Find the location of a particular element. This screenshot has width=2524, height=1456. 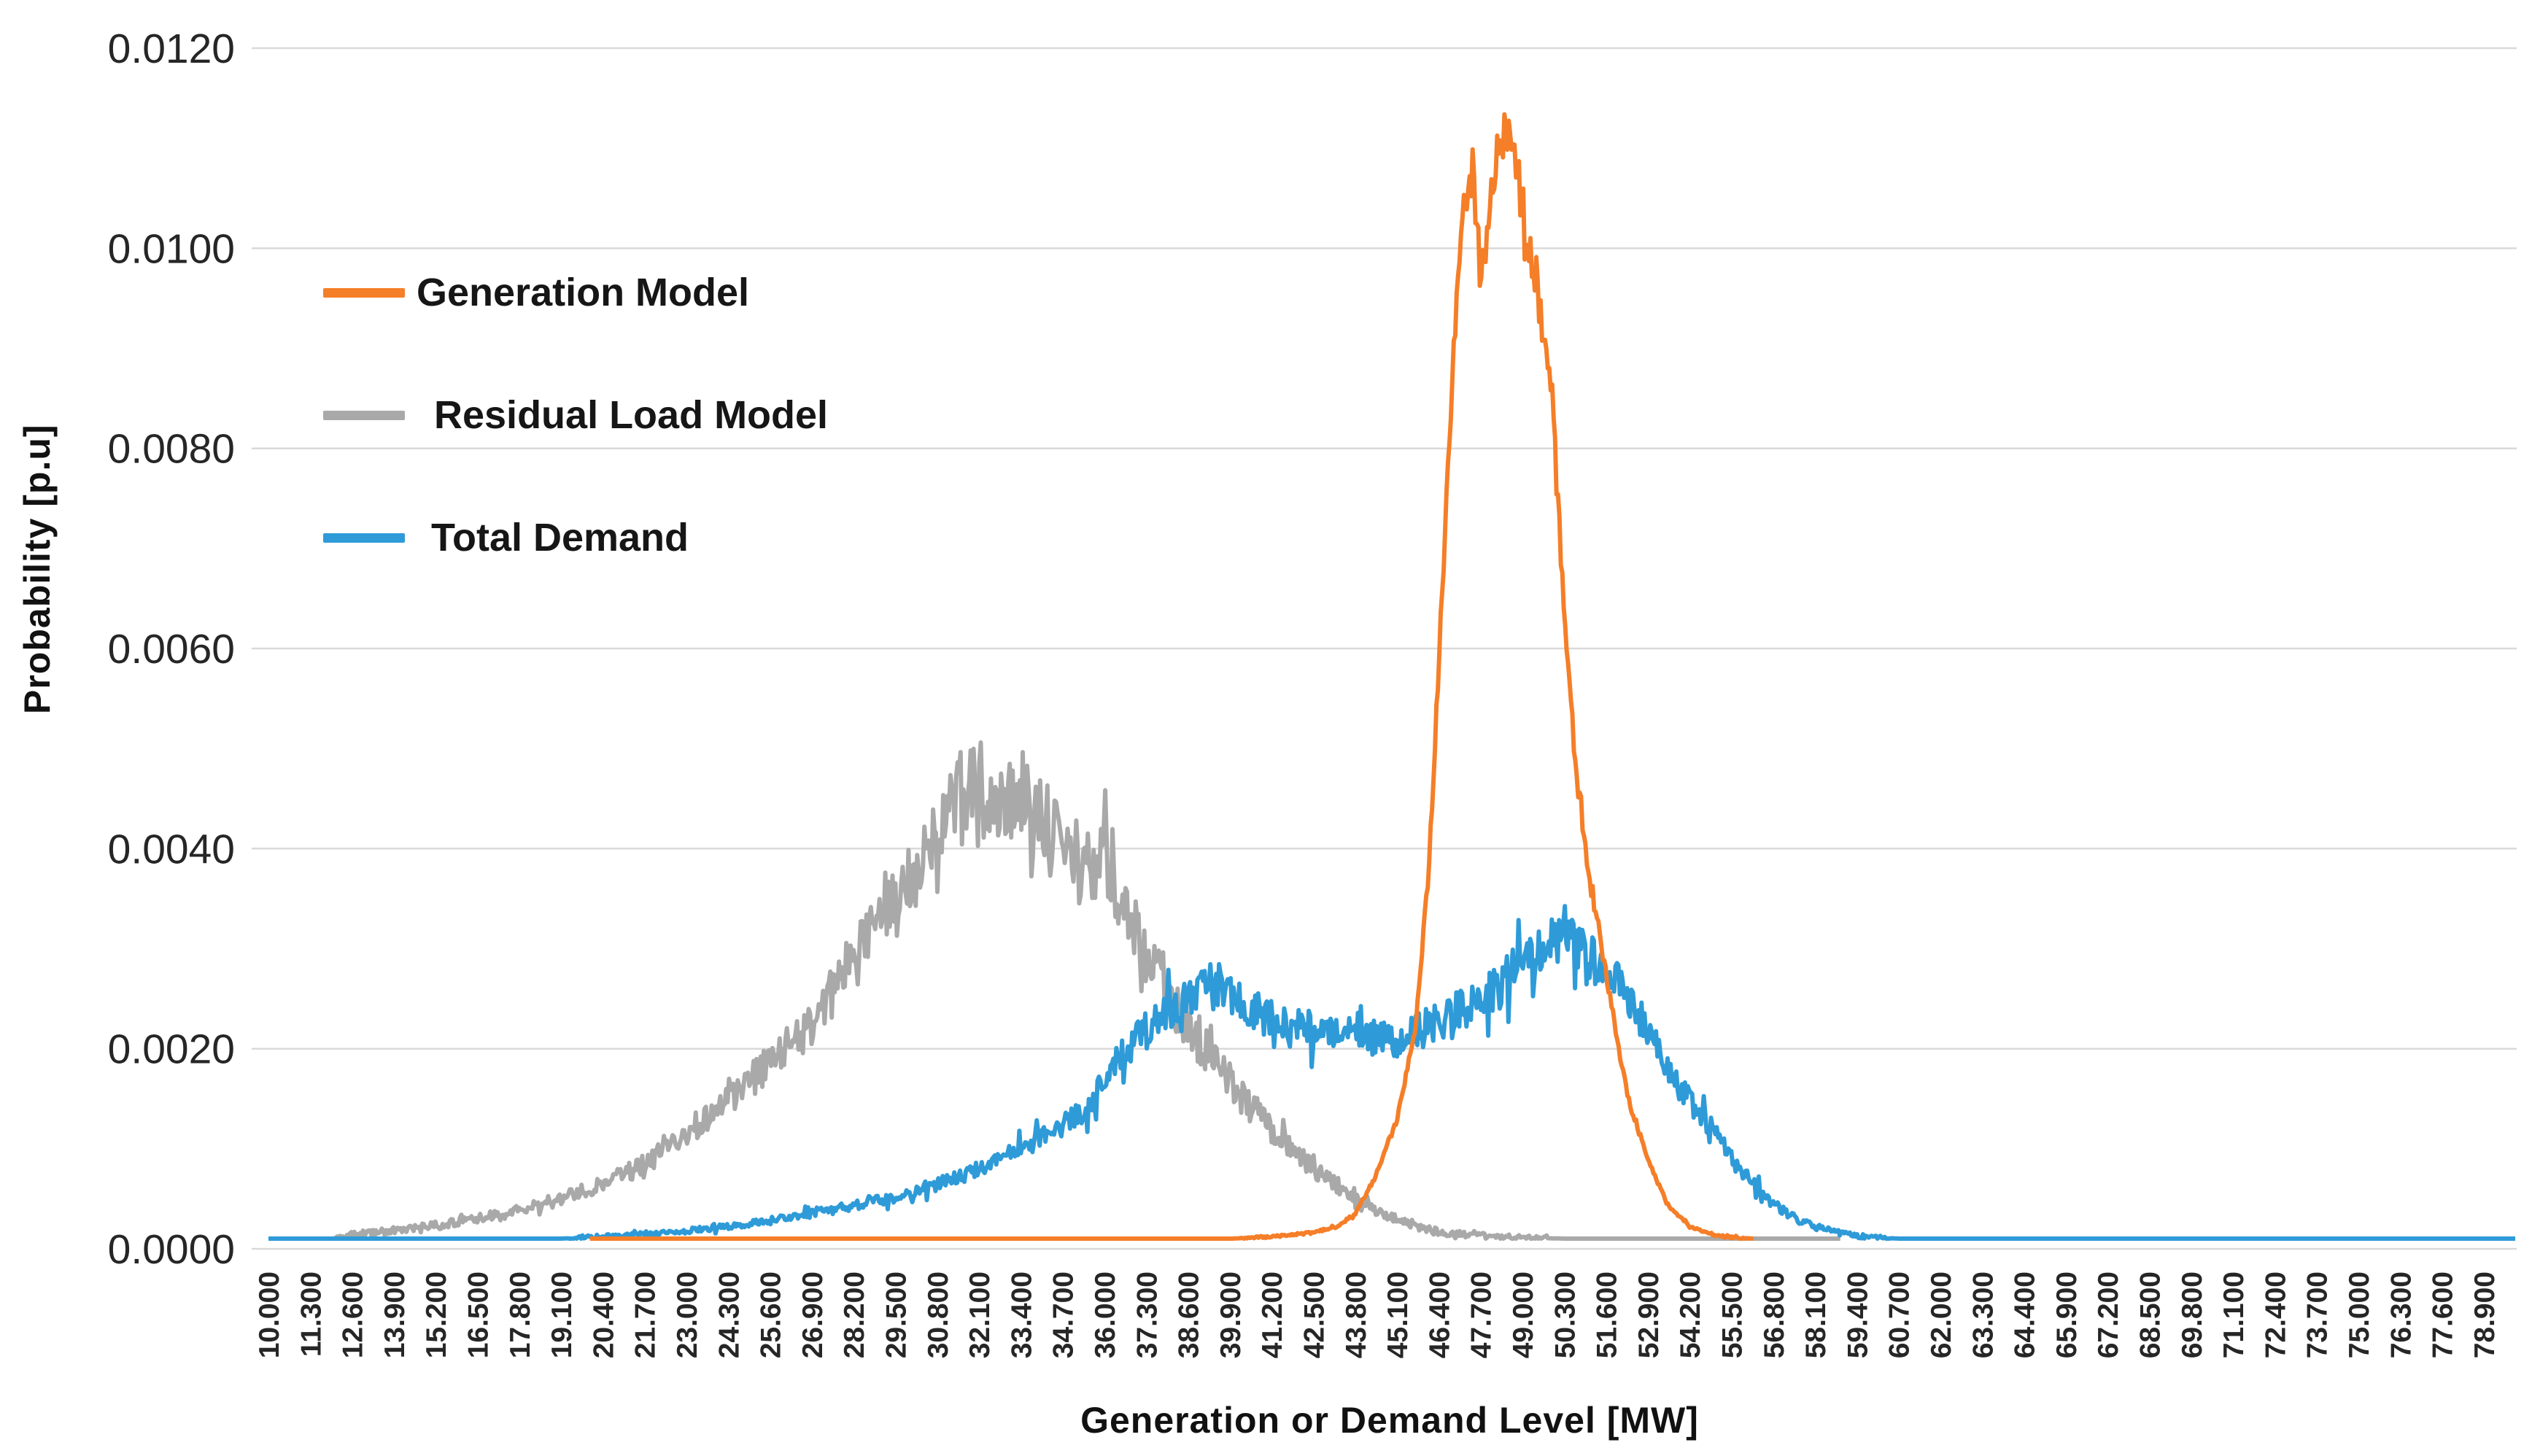

x-tick-label: 10.000 is located at coordinates (269, 1314).